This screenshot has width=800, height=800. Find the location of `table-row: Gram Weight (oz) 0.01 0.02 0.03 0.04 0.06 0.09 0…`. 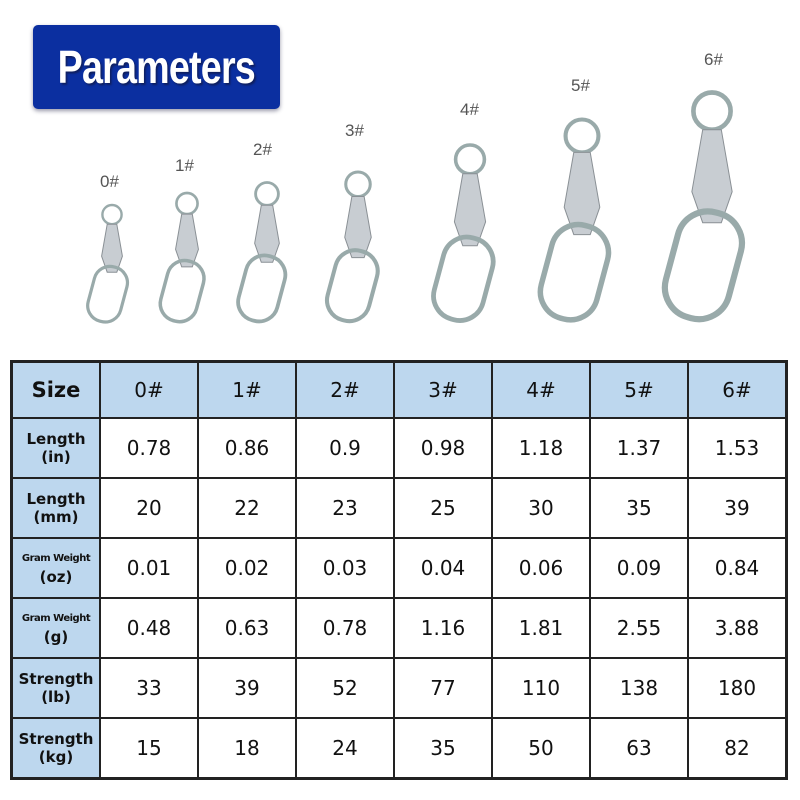

table-row: Gram Weight (oz) 0.01 0.02 0.03 0.04 0.06 0.09 0… is located at coordinates (399, 568).